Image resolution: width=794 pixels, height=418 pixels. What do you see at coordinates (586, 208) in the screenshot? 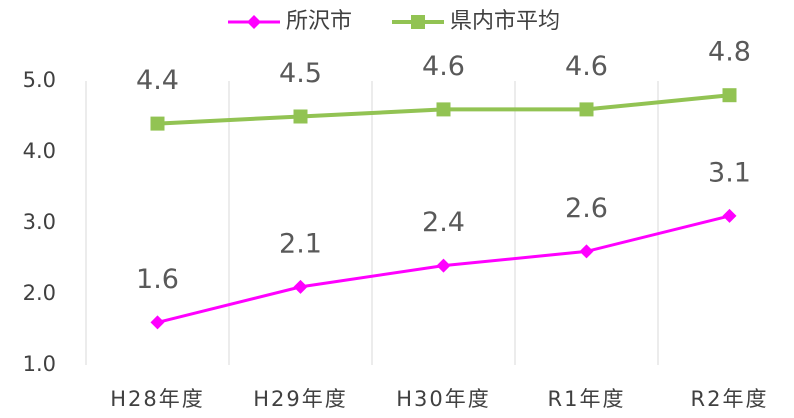
I see `data-label: 2.6` at bounding box center [586, 208].